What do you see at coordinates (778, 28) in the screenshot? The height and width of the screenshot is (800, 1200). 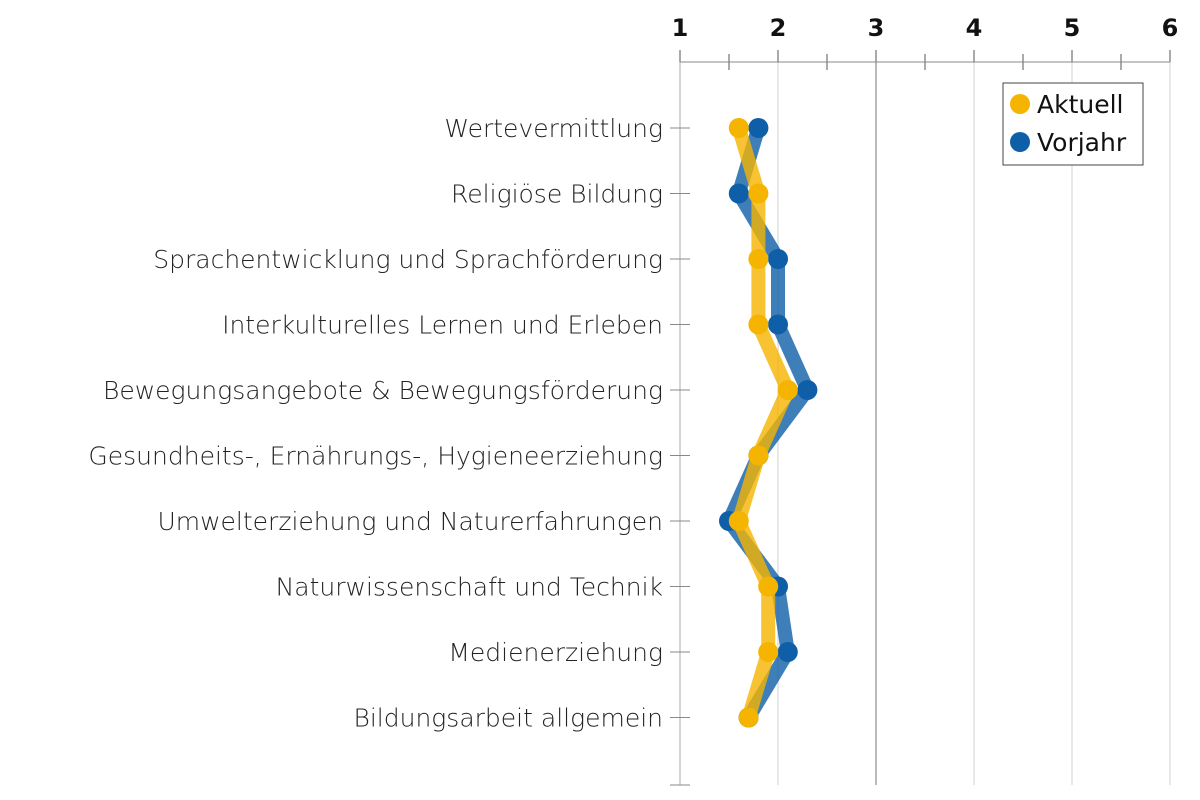 I see `x-tick-label: 2` at bounding box center [778, 28].